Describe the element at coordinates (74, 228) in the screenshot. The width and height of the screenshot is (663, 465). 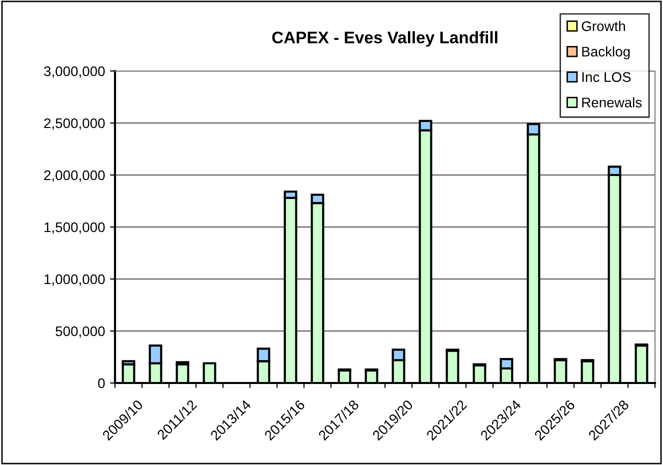
I see `y-tick-label: 1,500,000` at that location.